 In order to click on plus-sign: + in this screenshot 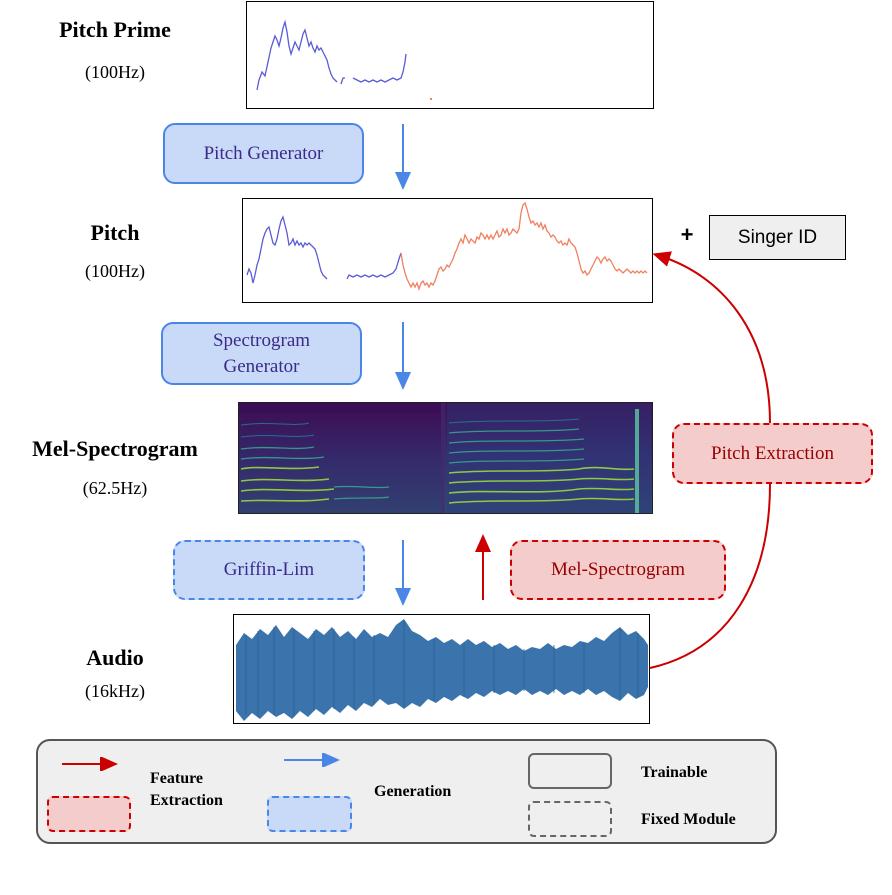, I will do `click(687, 234)`.